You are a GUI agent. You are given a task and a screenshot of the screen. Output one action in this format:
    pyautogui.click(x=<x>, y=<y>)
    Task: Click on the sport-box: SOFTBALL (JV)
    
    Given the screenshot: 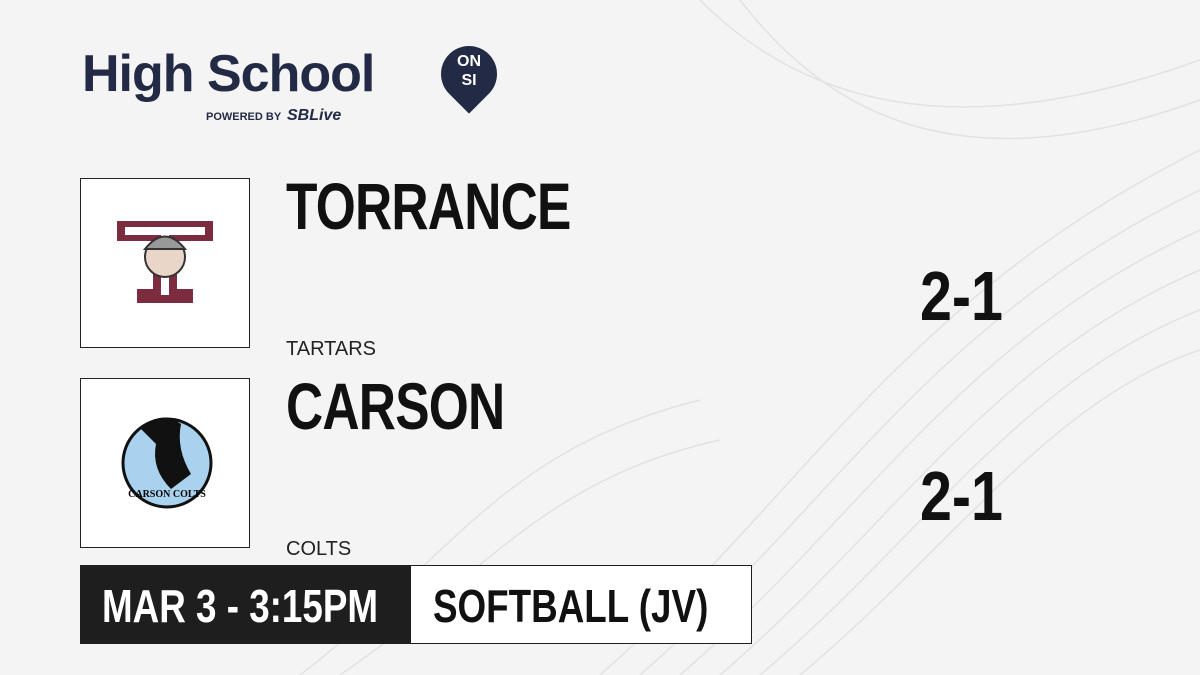 What is the action you would take?
    pyautogui.click(x=581, y=604)
    